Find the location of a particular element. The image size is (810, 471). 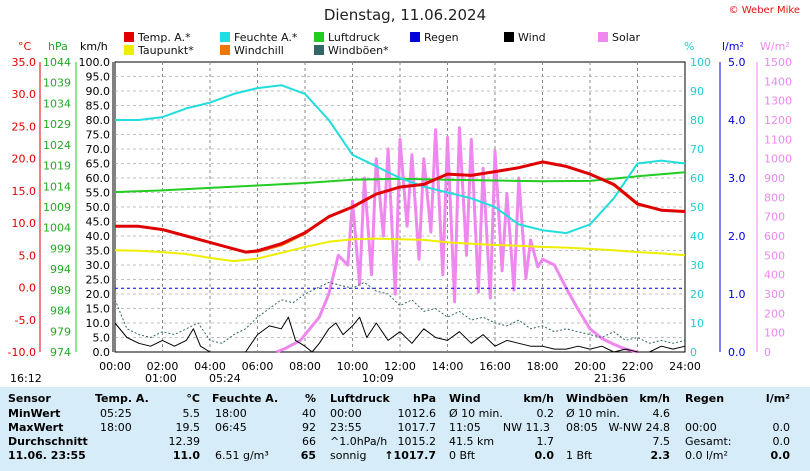

temp-tick-label: 5.0 is located at coordinates (28, 255).